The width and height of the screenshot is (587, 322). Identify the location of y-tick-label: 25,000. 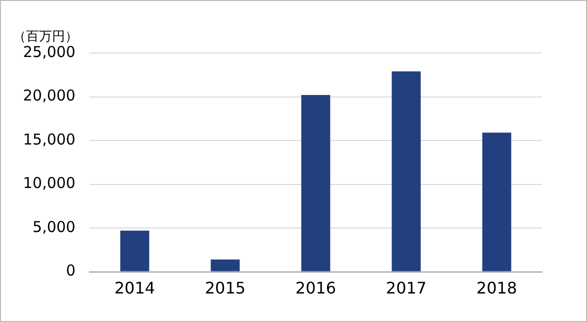
(49, 51).